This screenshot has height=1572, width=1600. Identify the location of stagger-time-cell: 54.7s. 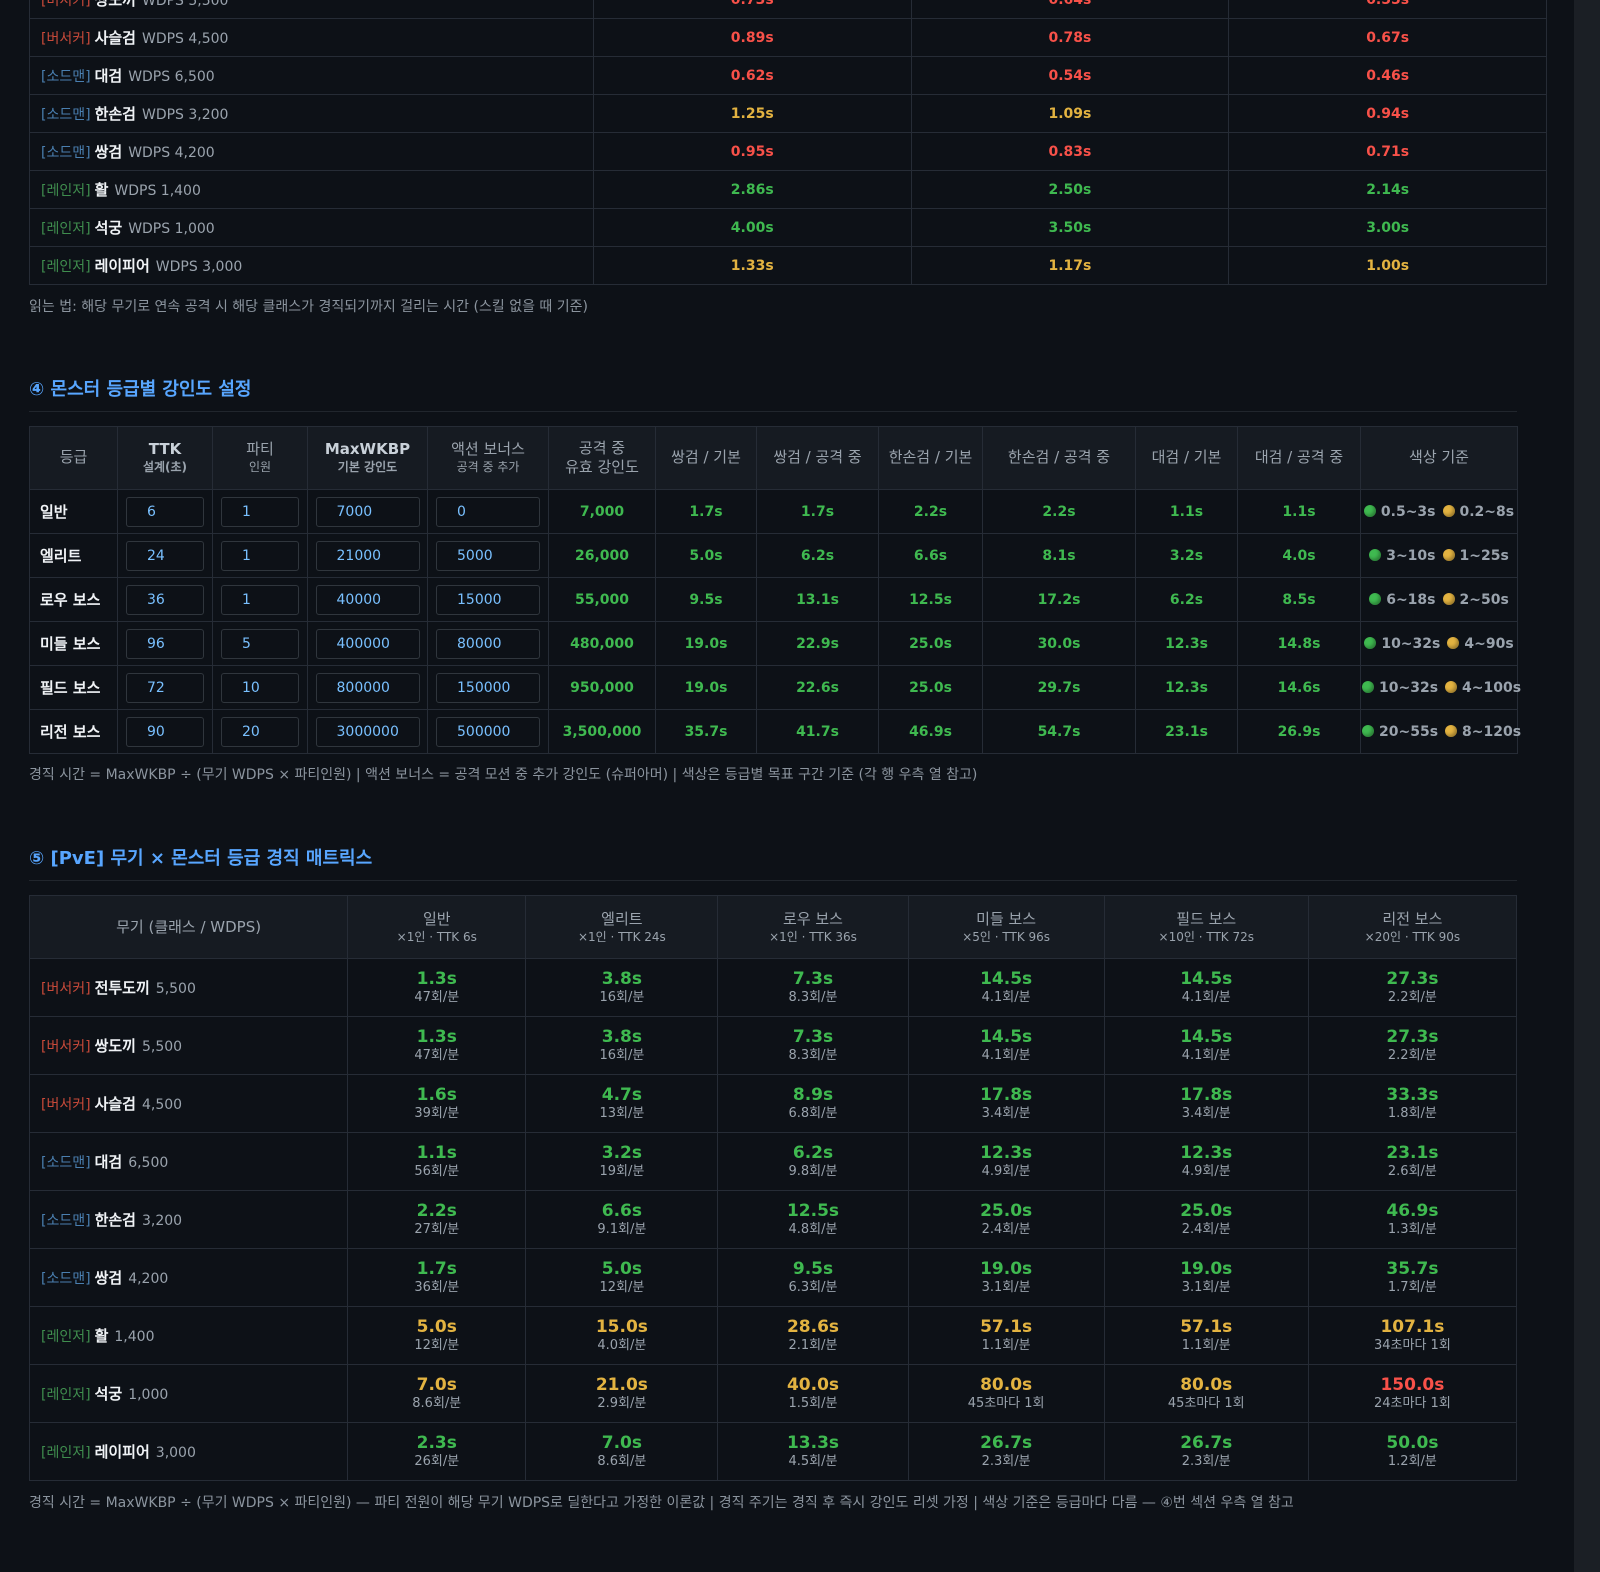
(1059, 731).